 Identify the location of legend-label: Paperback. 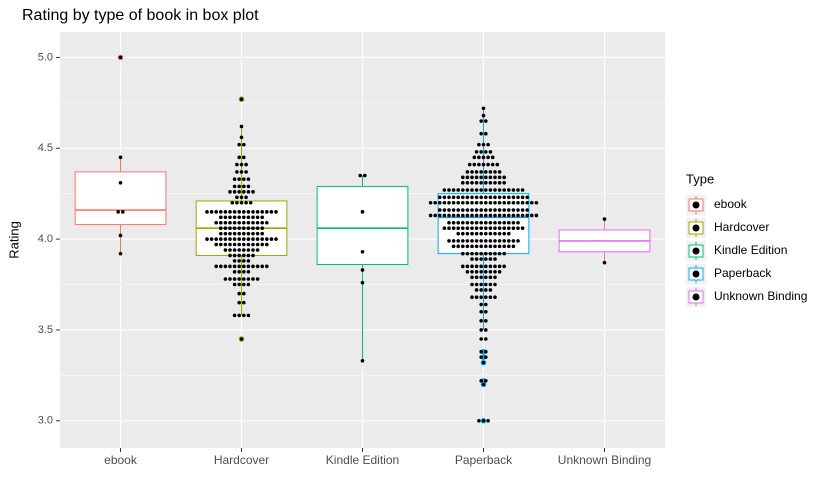
(743, 273).